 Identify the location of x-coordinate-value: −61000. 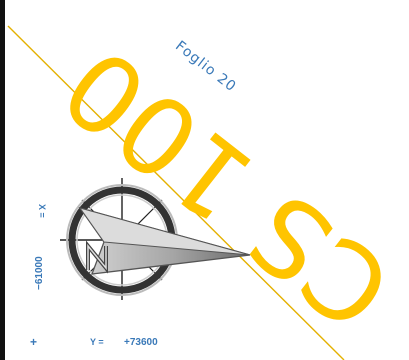
(39, 273).